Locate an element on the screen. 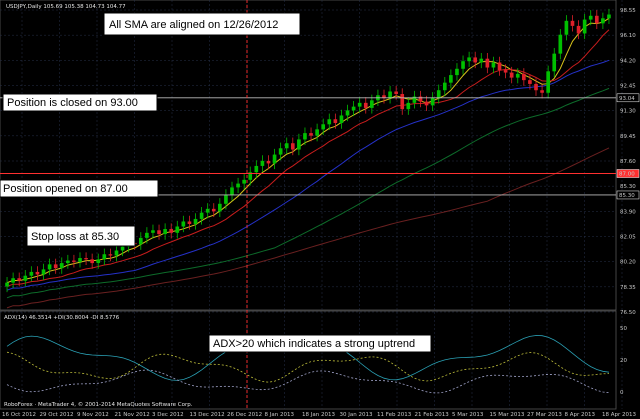 The width and height of the screenshot is (640, 419). price-tag-label: 87.00 is located at coordinates (627, 175).